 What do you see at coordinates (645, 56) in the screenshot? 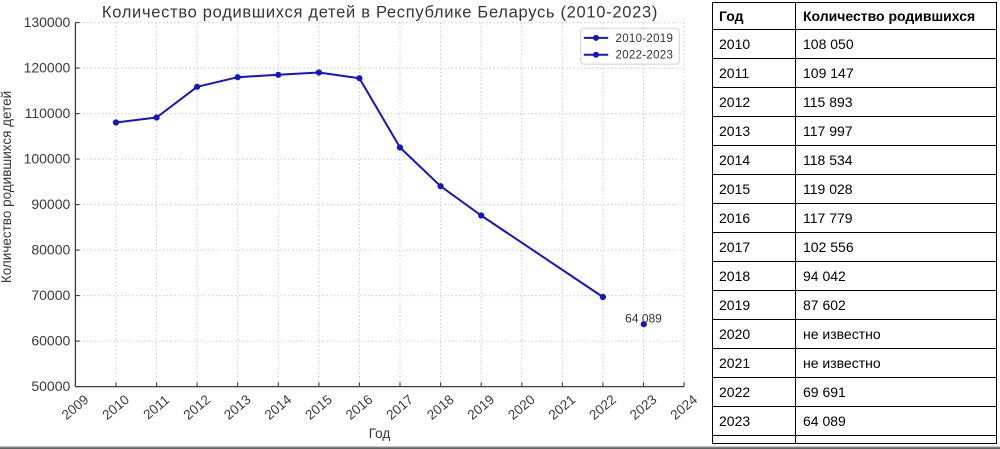
I see `svg-text: 2022-2023` at bounding box center [645, 56].